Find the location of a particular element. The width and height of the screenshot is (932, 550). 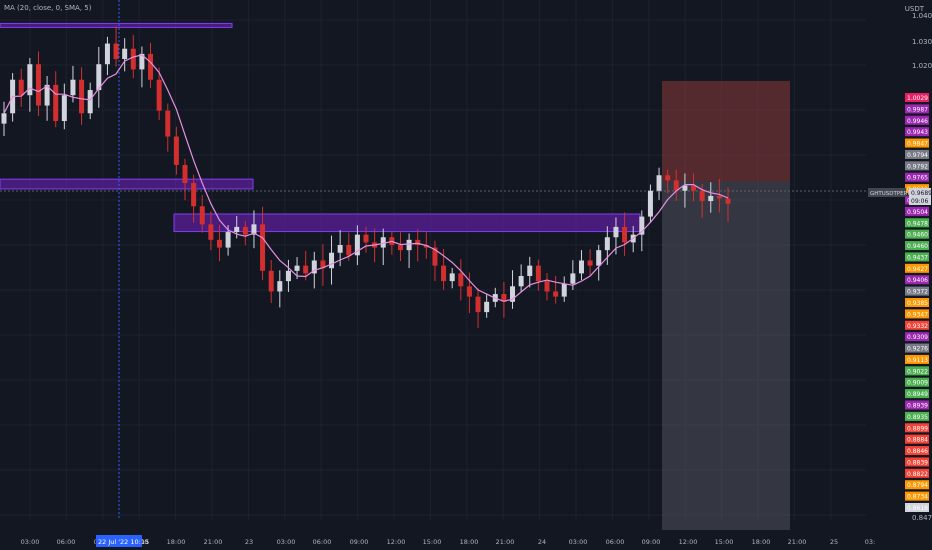

price-label-text: 0.9765 is located at coordinates (917, 178).